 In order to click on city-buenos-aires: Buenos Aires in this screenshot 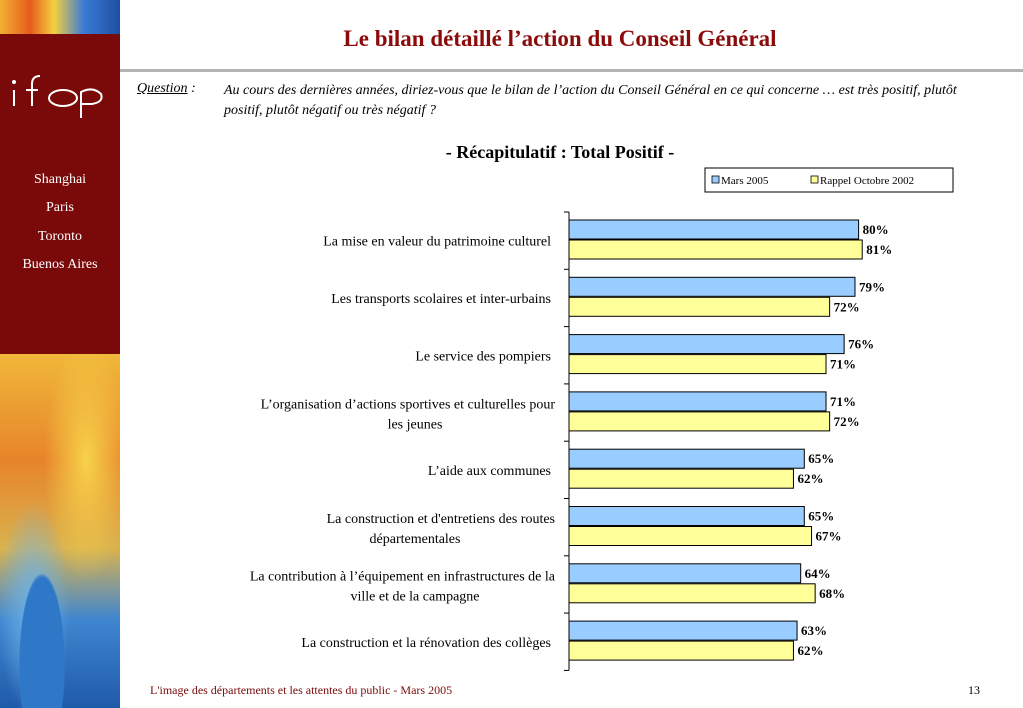, I will do `click(60, 264)`.